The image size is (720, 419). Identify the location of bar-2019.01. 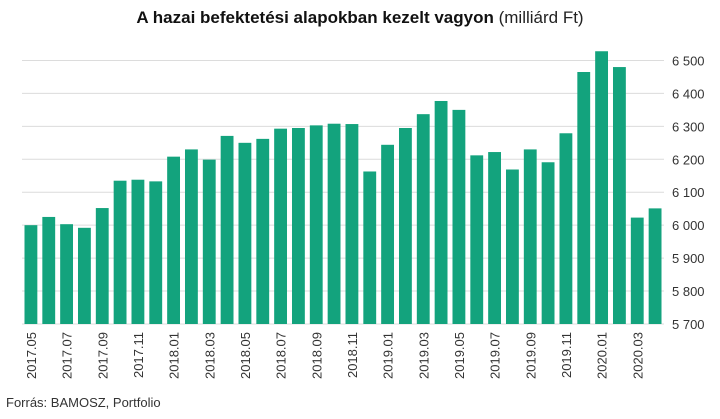
(388, 234).